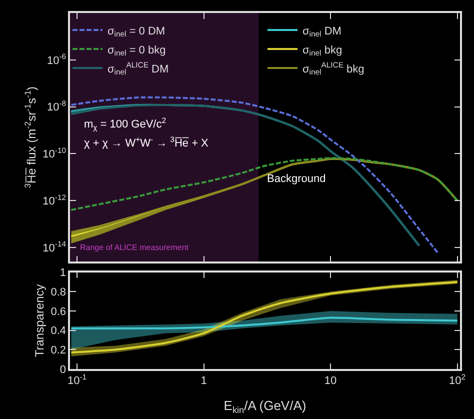 This screenshot has width=474, height=419. What do you see at coordinates (296, 179) in the screenshot?
I see `annotation: Background` at bounding box center [296, 179].